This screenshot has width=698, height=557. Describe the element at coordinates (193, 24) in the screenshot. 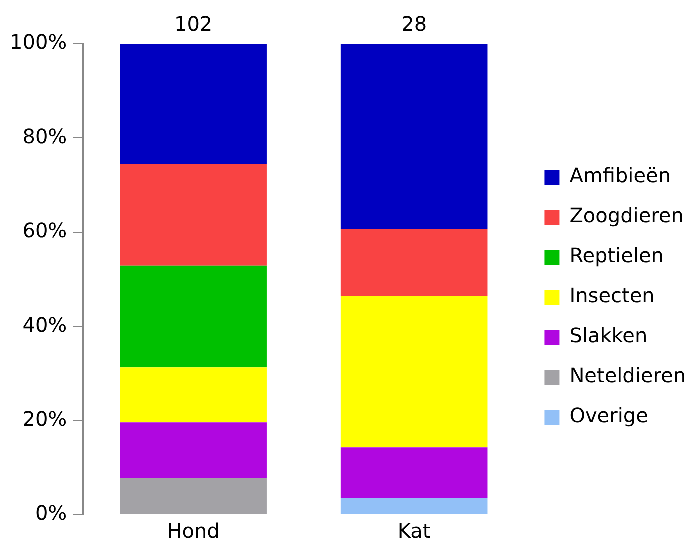

I see `annotation: 102` at that location.